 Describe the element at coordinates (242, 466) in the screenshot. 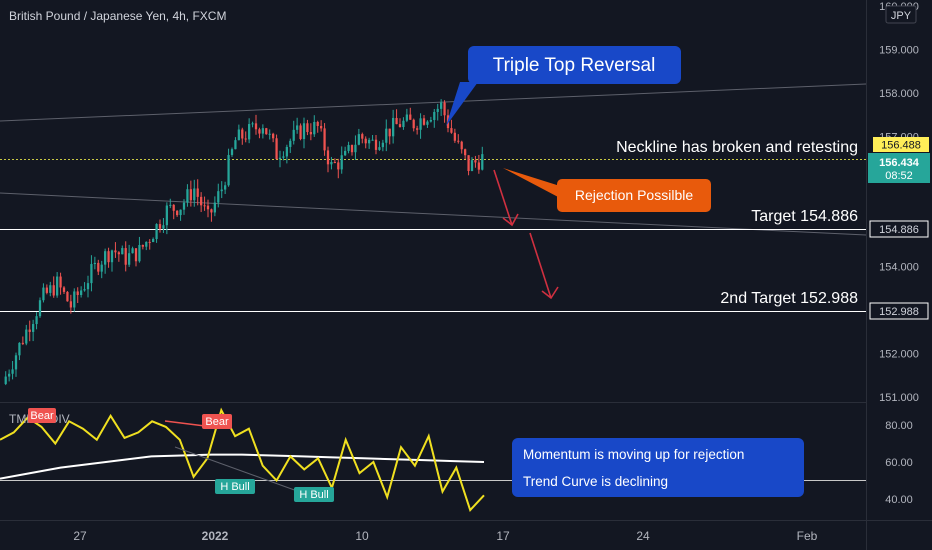

I see `rsi-ma-curve` at that location.